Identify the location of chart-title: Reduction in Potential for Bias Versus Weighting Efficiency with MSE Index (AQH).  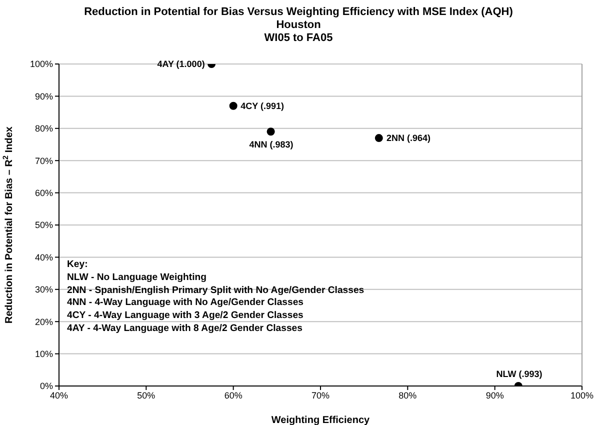
(298, 12).